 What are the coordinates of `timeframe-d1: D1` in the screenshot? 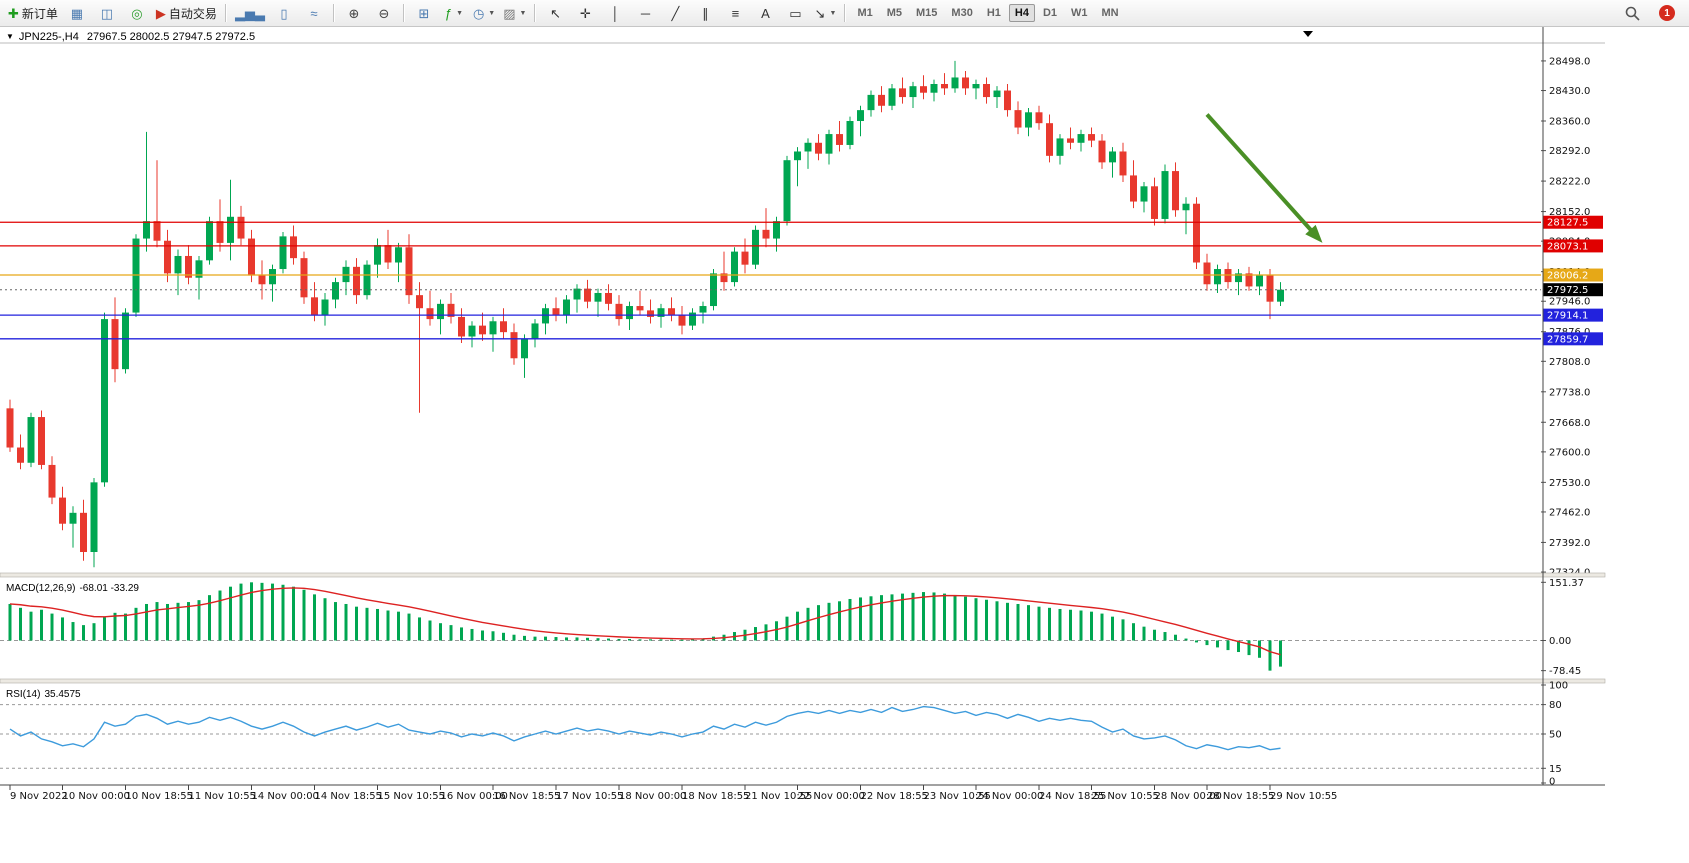 It's located at (1050, 13).